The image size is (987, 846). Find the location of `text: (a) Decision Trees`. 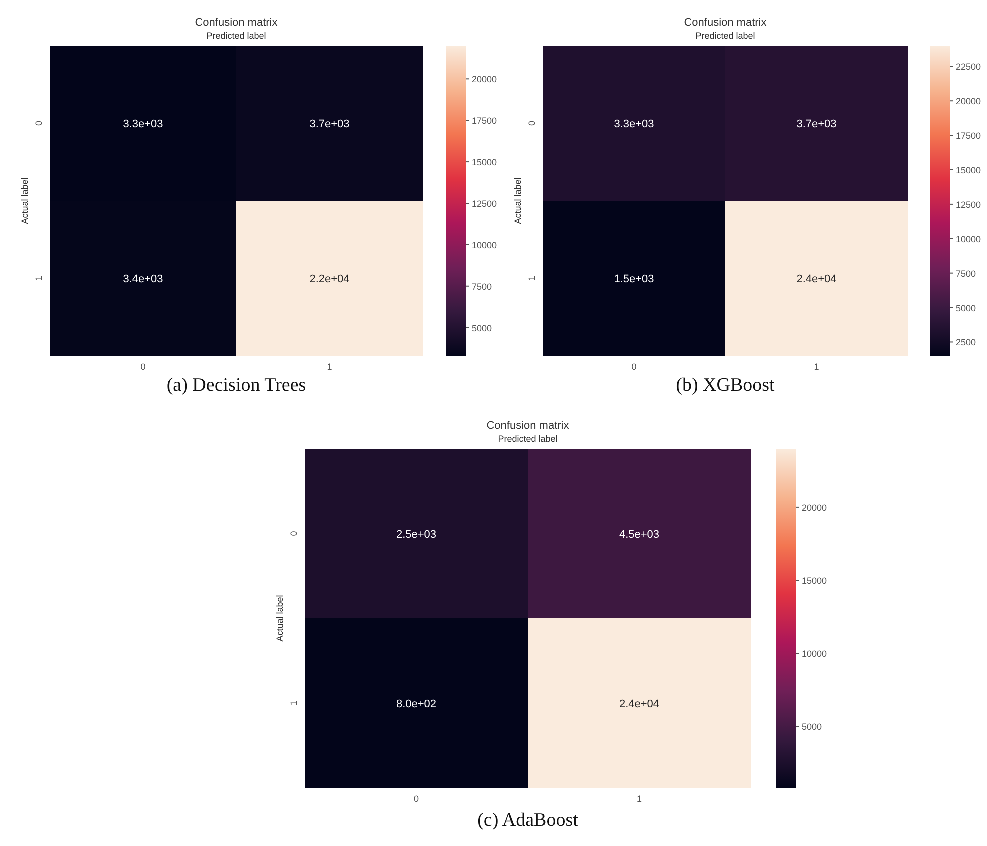

text: (a) Decision Trees is located at coordinates (236, 385).